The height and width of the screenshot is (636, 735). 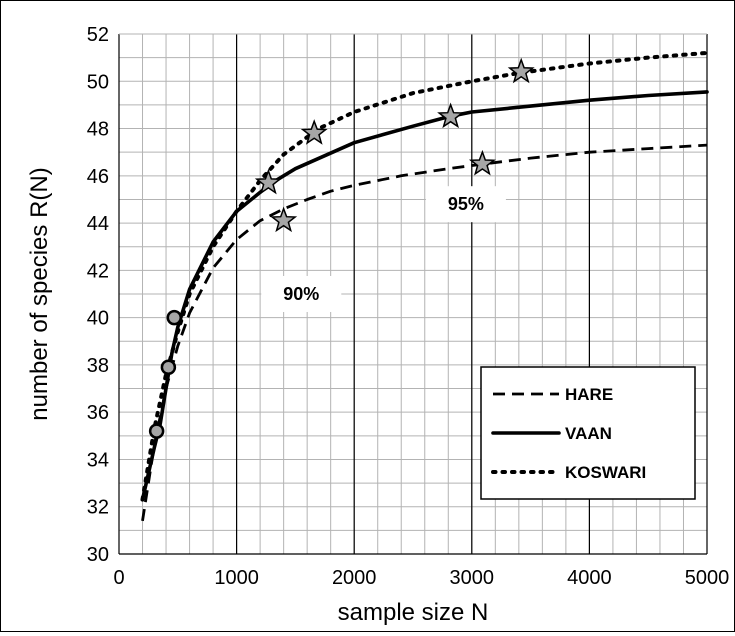 I want to click on legend-label-koswari: KOSWARI, so click(x=605, y=472).